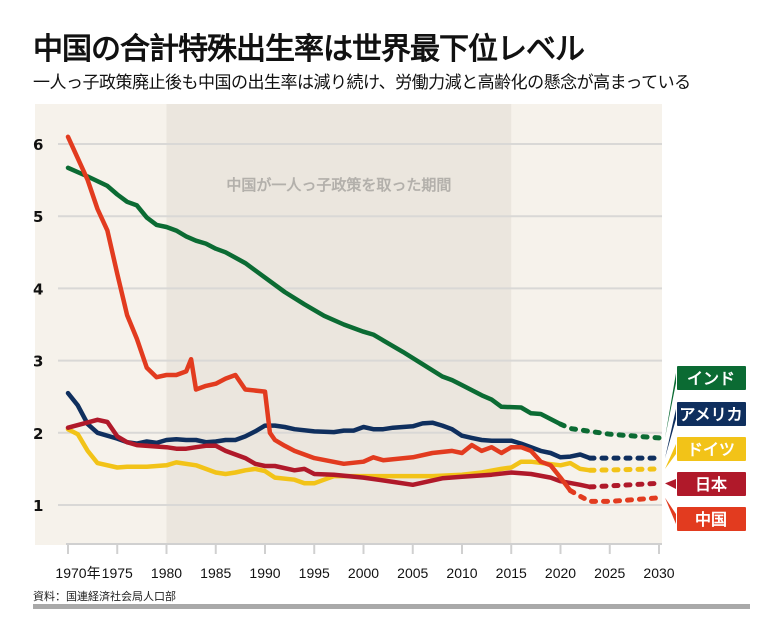 This screenshot has height=629, width=780. I want to click on x-tick-label: 1975, so click(117, 573).